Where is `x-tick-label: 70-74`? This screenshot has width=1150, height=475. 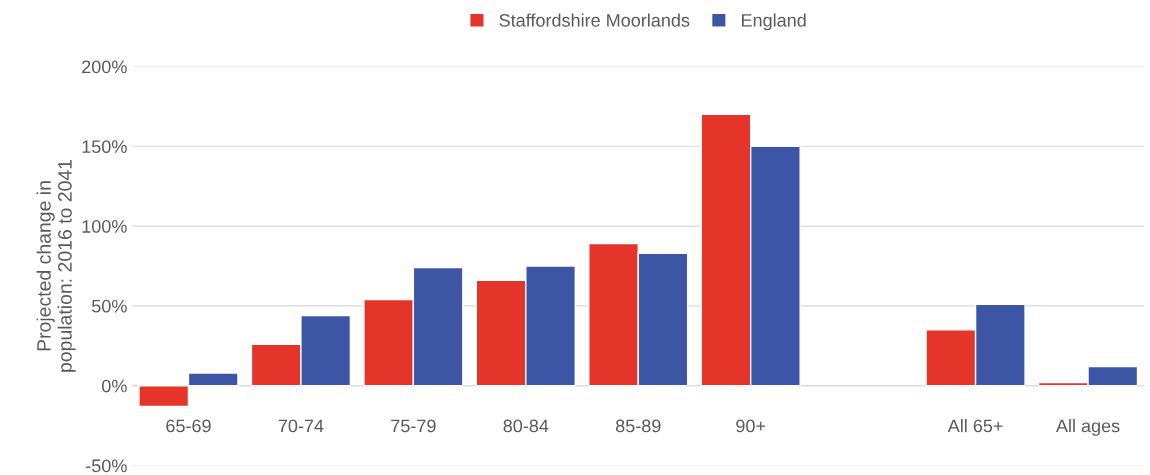 x-tick-label: 70-74 is located at coordinates (301, 426).